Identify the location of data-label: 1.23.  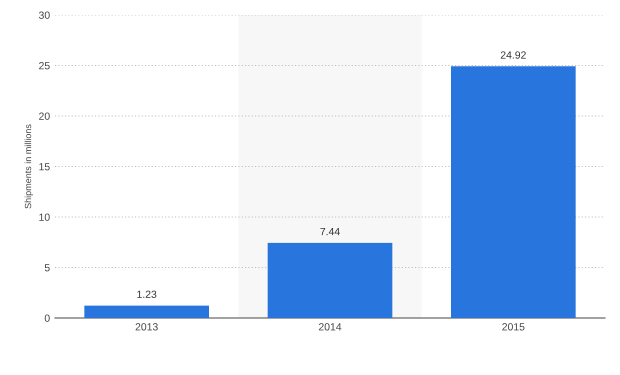
(146, 294).